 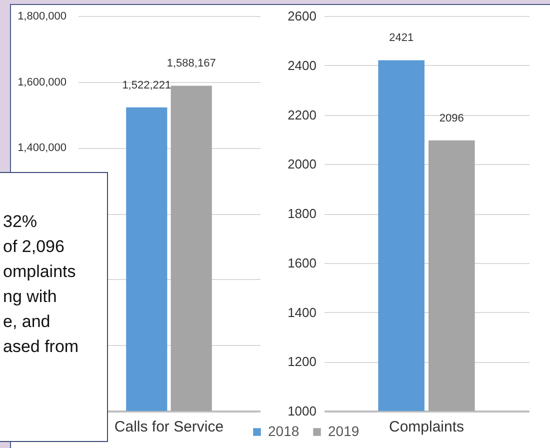 What do you see at coordinates (42, 148) in the screenshot?
I see `y-tick-label: 1,400,000` at bounding box center [42, 148].